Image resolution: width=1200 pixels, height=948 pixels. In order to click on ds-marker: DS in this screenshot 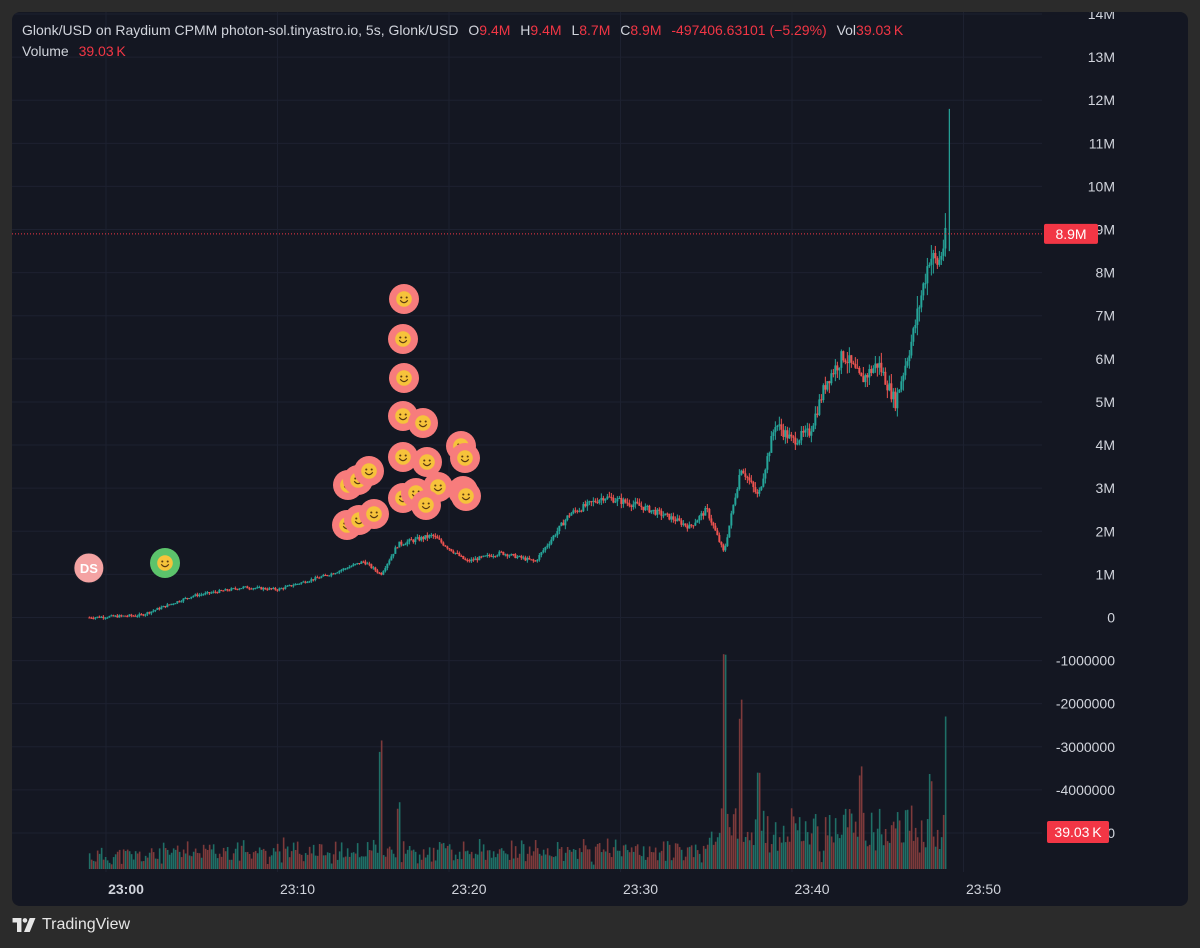, I will do `click(89, 568)`.